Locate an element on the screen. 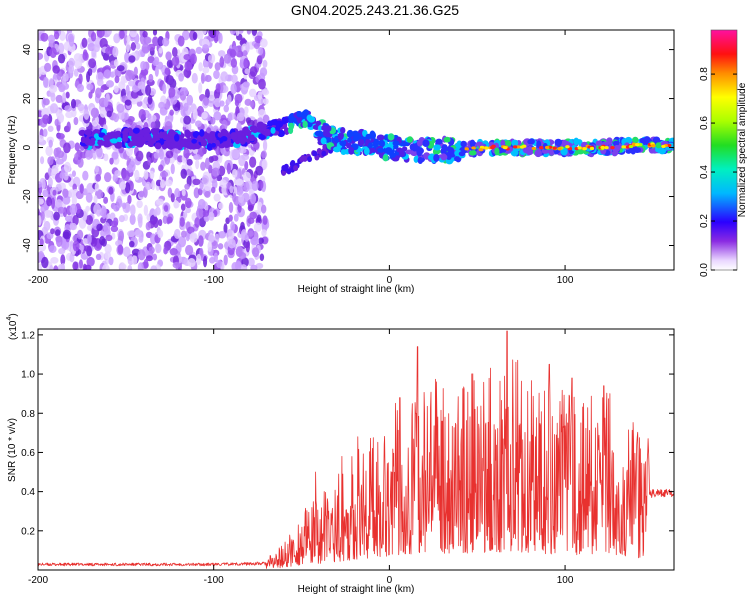  spectrogram-y-tick-label: 0 is located at coordinates (27, 147).